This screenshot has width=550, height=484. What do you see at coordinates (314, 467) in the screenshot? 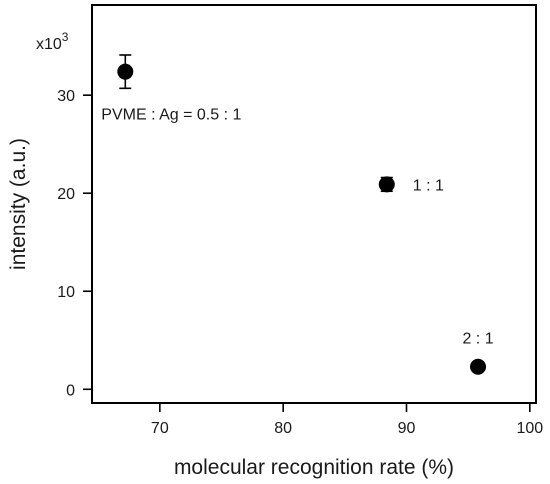
I see `x-axis-title: molecular recognition rate (%)` at bounding box center [314, 467].